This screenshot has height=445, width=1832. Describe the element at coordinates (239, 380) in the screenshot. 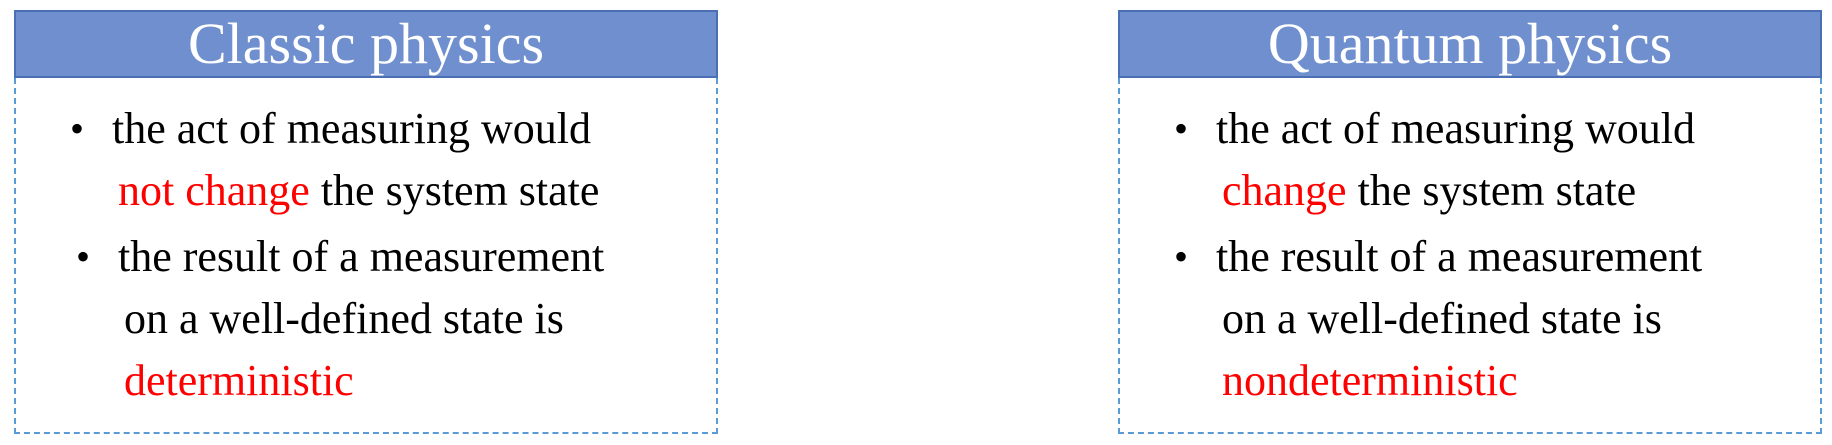

I see `classic-highlight-deterministic: deterministic` at that location.